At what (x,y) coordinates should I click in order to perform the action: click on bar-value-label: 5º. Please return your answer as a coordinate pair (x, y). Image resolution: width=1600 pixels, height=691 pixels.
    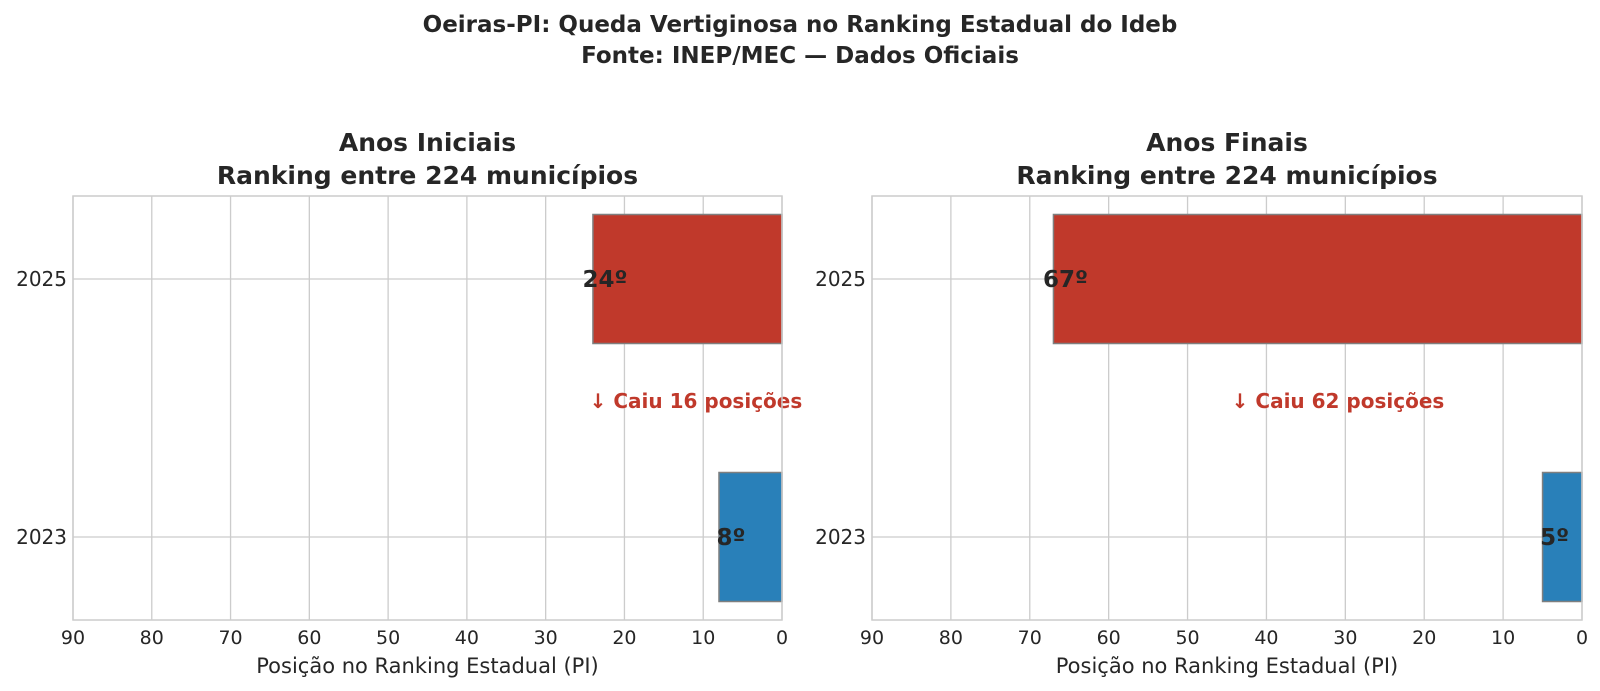
    Looking at the image, I should click on (1554, 538).